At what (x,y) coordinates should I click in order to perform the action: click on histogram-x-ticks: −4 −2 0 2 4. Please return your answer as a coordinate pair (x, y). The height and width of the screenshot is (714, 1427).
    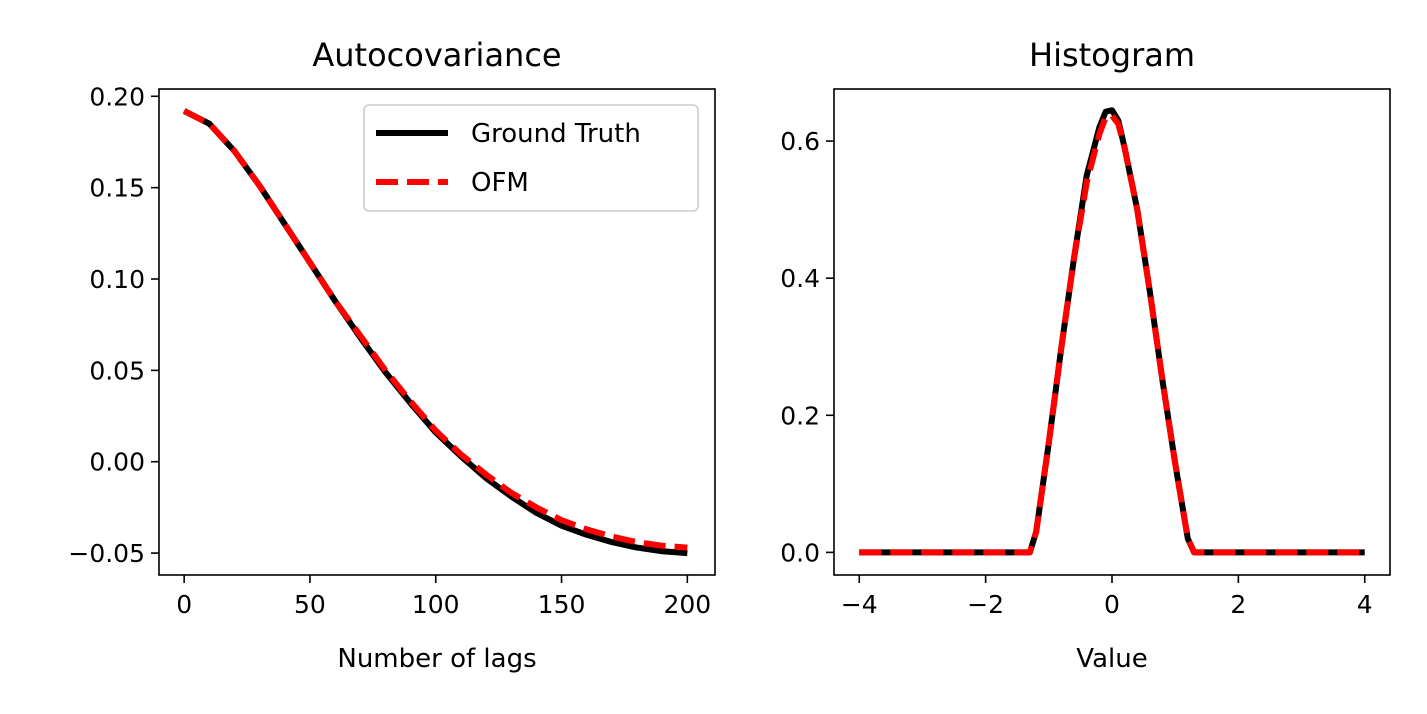
    Looking at the image, I should click on (1107, 597).